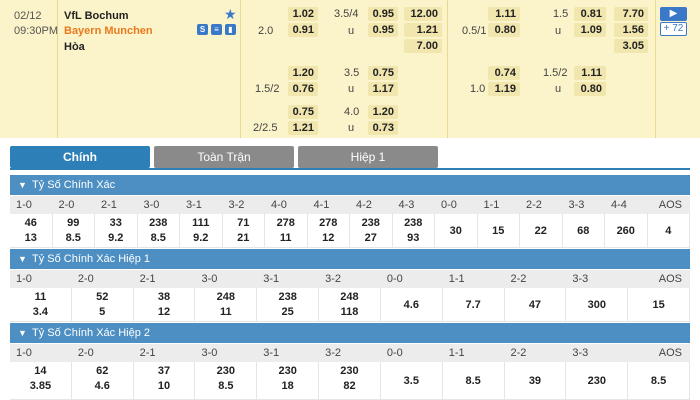 The width and height of the screenshot is (700, 400). What do you see at coordinates (287, 312) in the screenshot?
I see `score-odds-bottom: 25` at bounding box center [287, 312].